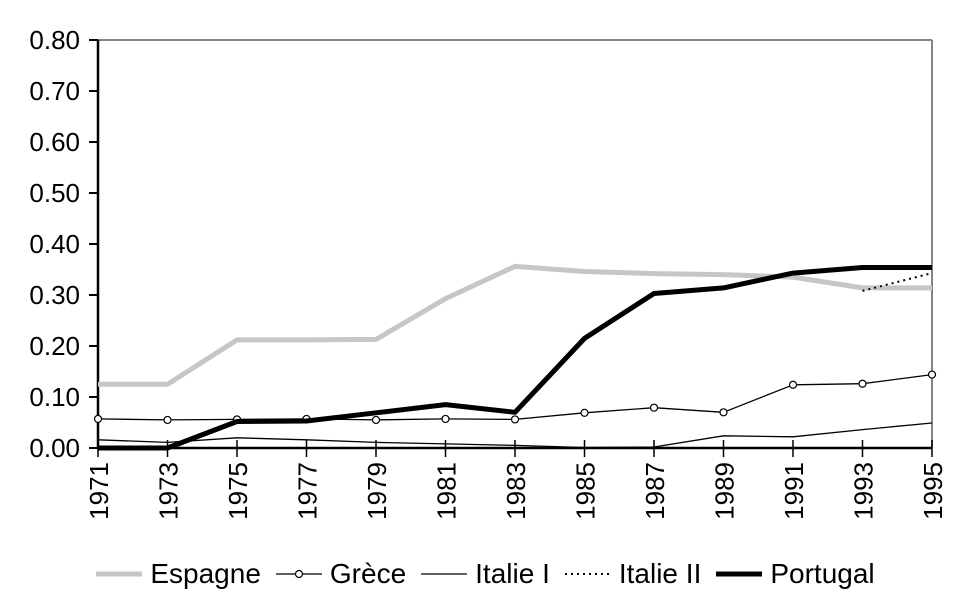  What do you see at coordinates (515, 435) in the screenshot?
I see `series-line-italie-i` at bounding box center [515, 435].